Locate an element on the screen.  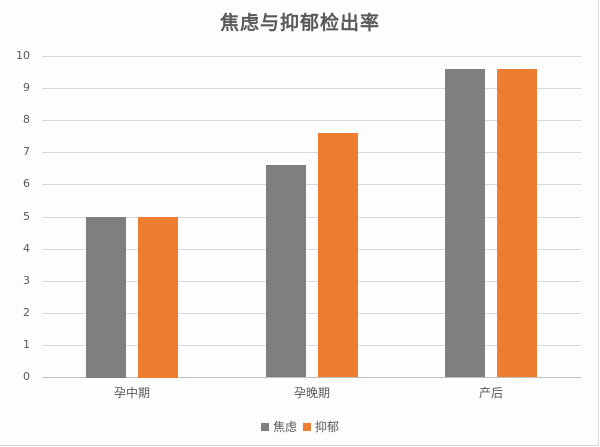
y-tick-label: 8 is located at coordinates (26, 119).